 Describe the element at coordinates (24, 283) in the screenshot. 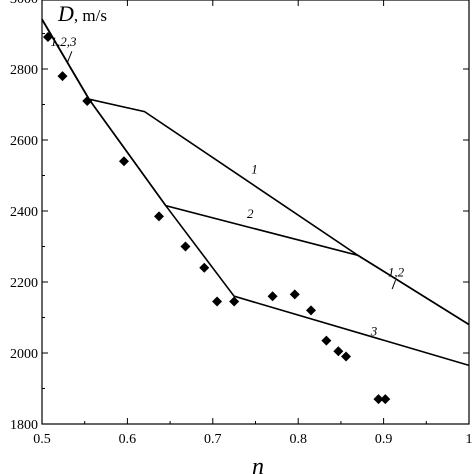

I see `y-tick-label: 2200` at that location.